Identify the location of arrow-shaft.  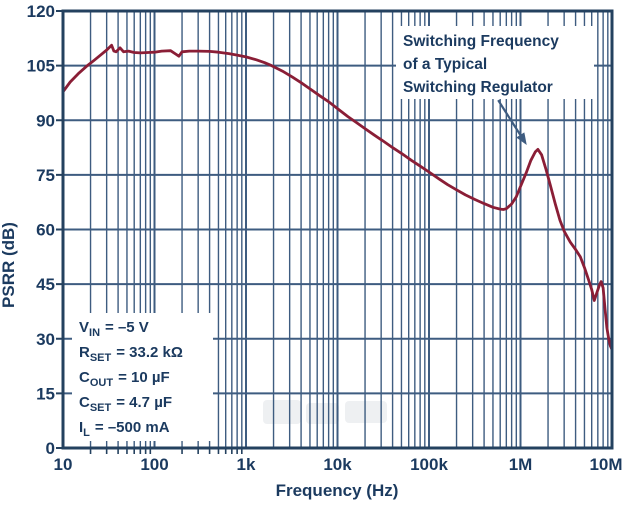
(510, 119).